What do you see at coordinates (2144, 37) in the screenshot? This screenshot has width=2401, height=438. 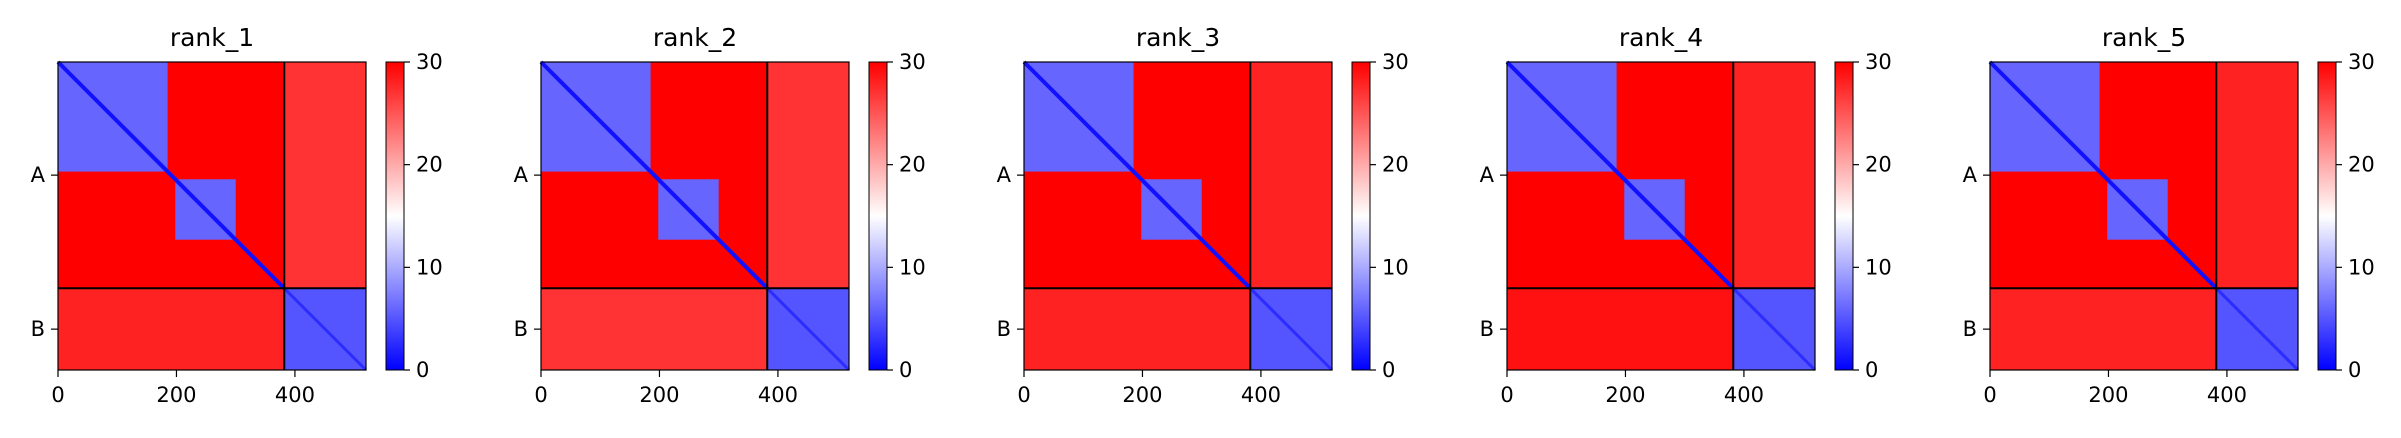 I see `panel-title: rank_5` at bounding box center [2144, 37].